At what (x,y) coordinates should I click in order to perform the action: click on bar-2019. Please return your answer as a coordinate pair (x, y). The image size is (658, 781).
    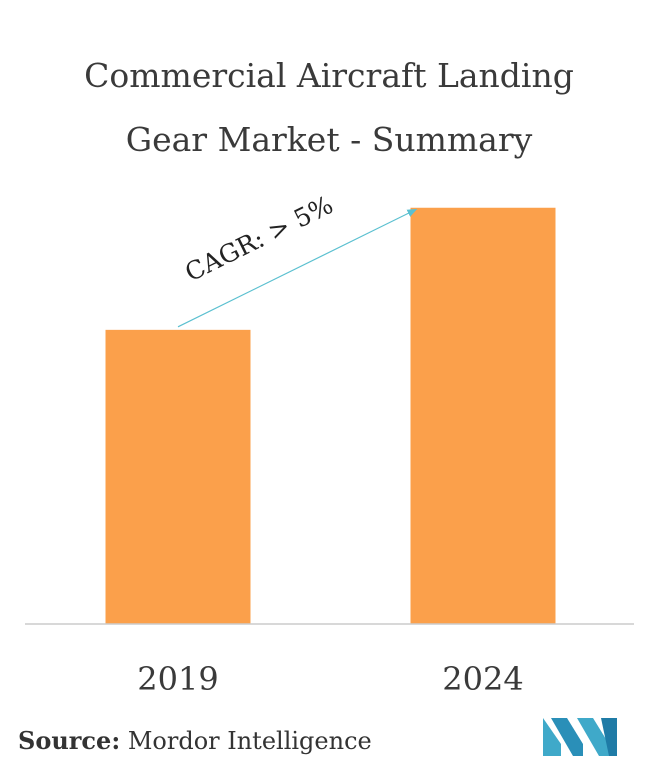
    Looking at the image, I should click on (178, 476).